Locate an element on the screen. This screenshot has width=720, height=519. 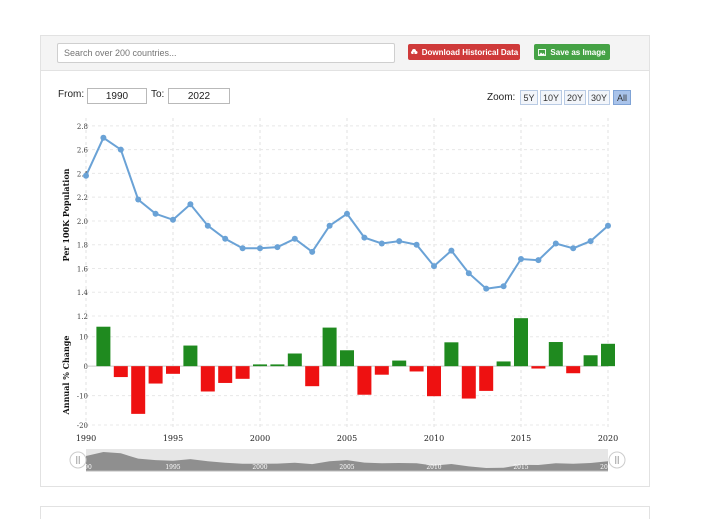
toolbar: Download Historical Data Save as Image is located at coordinates (345, 53).